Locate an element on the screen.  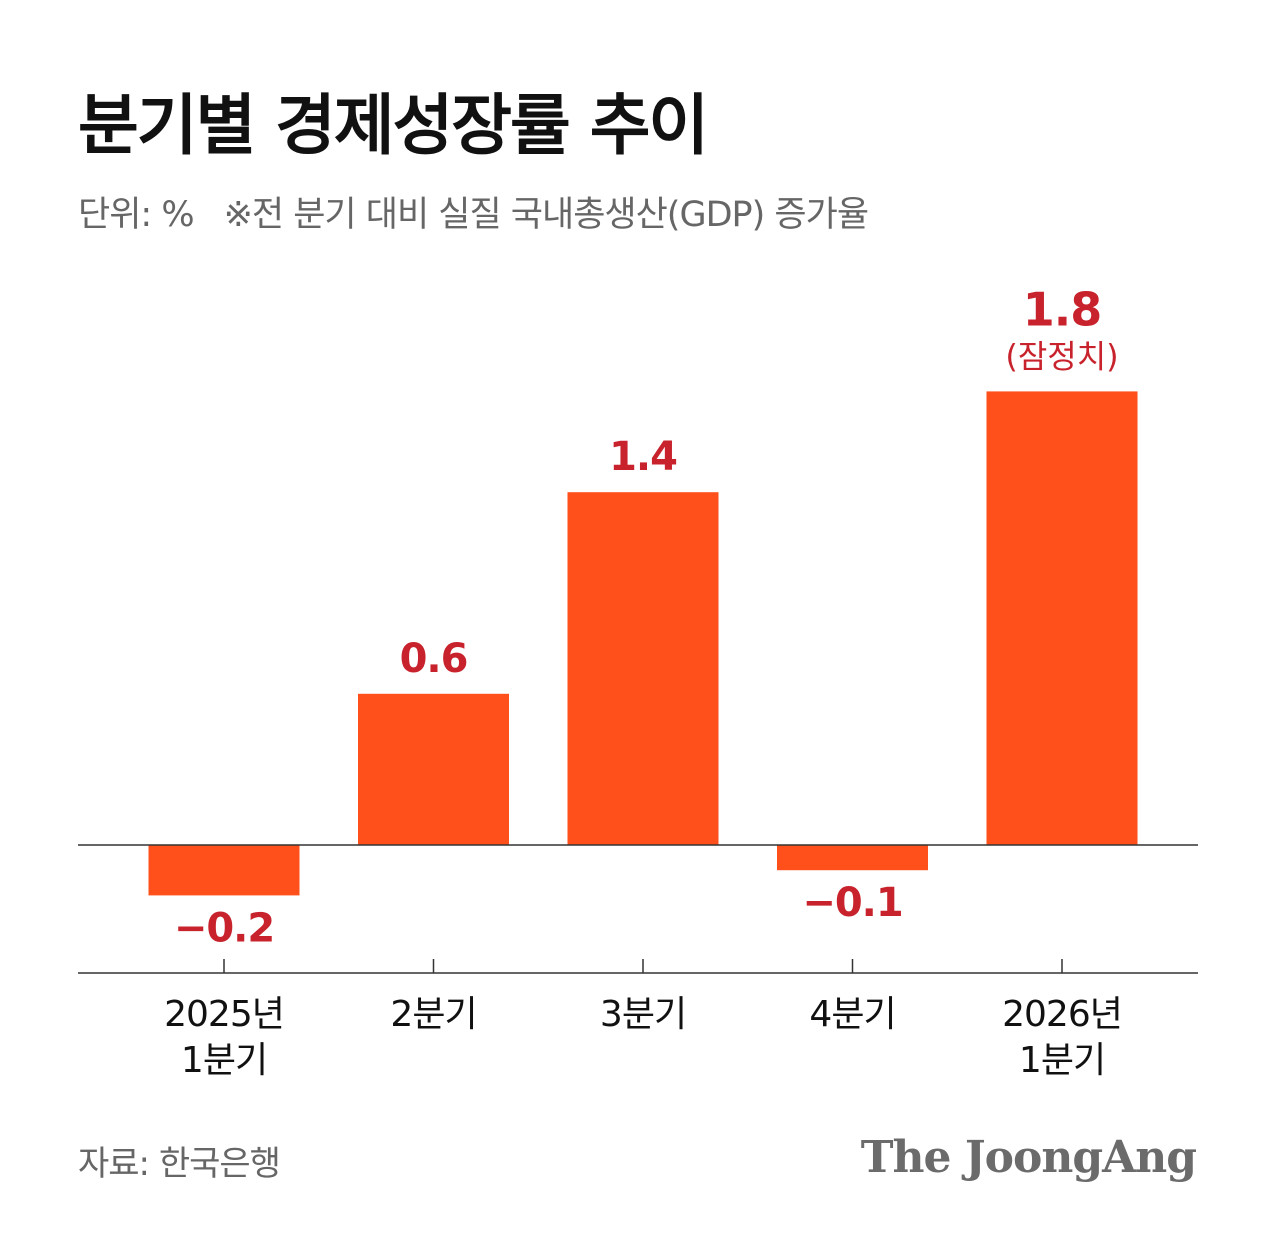
value-label-3: 1.4 is located at coordinates (643, 457).